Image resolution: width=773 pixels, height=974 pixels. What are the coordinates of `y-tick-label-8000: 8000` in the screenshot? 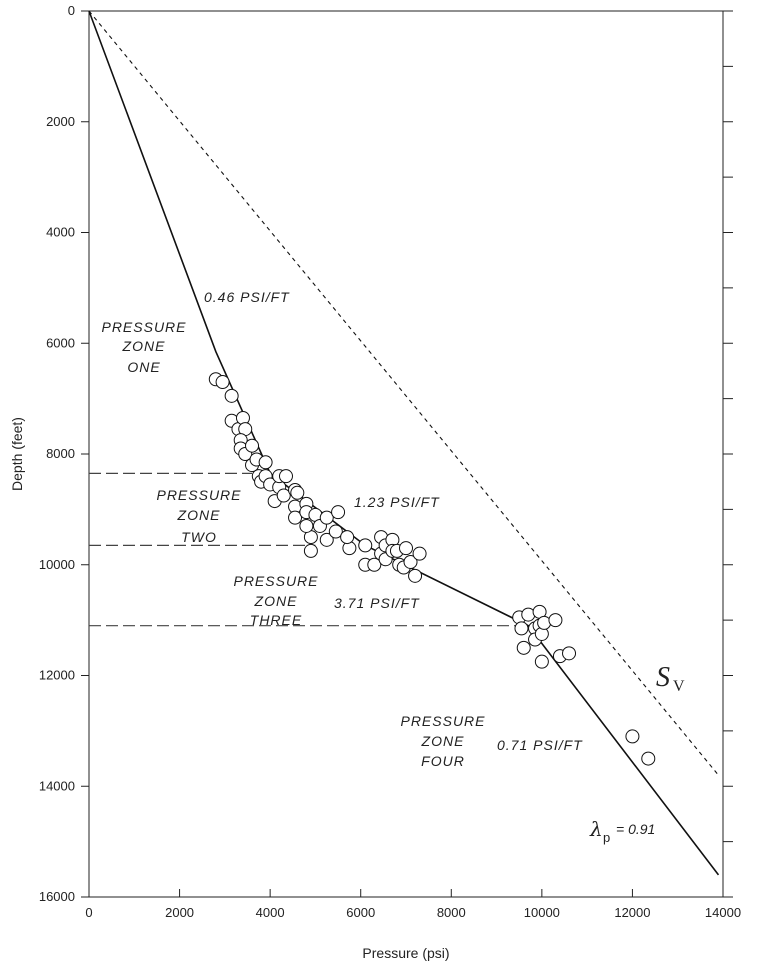 It's located at (60, 453).